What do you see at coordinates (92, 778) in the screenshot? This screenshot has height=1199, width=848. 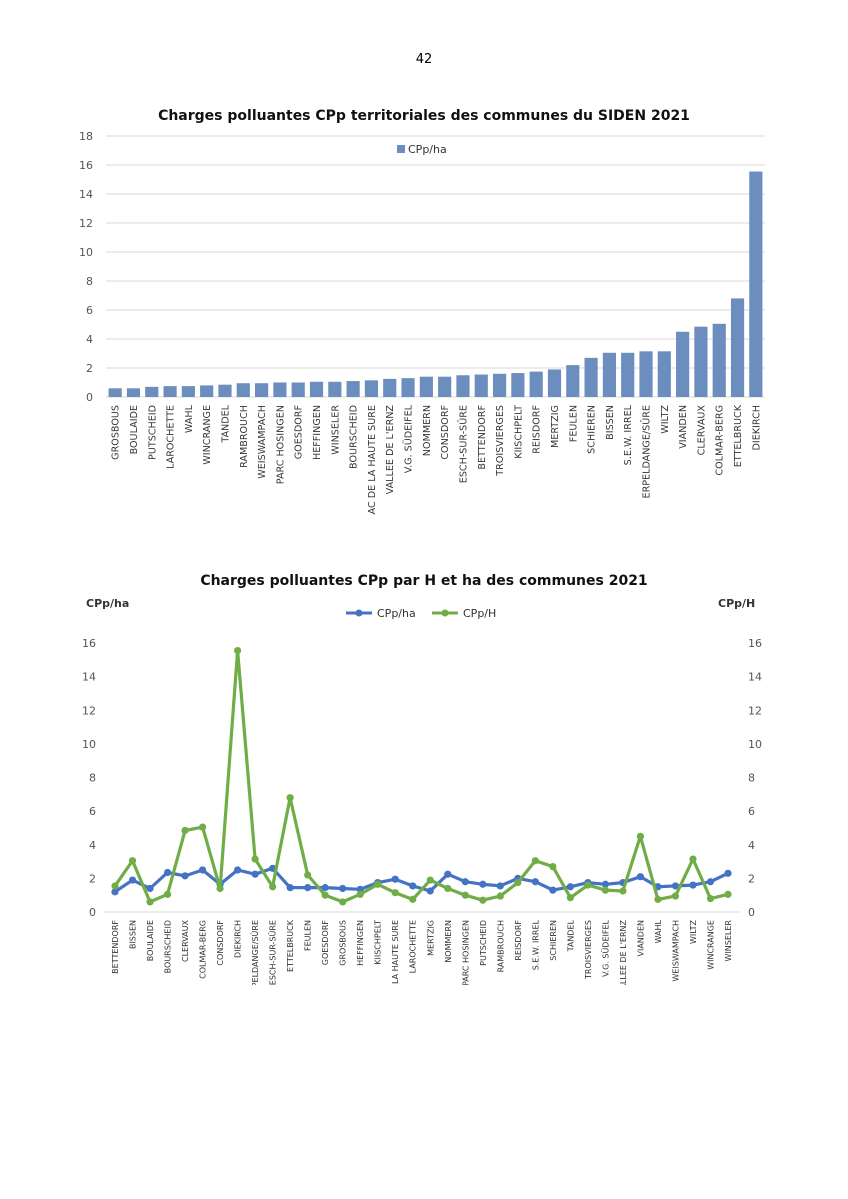 I see `y-tick-label-left: 8` at bounding box center [92, 778].